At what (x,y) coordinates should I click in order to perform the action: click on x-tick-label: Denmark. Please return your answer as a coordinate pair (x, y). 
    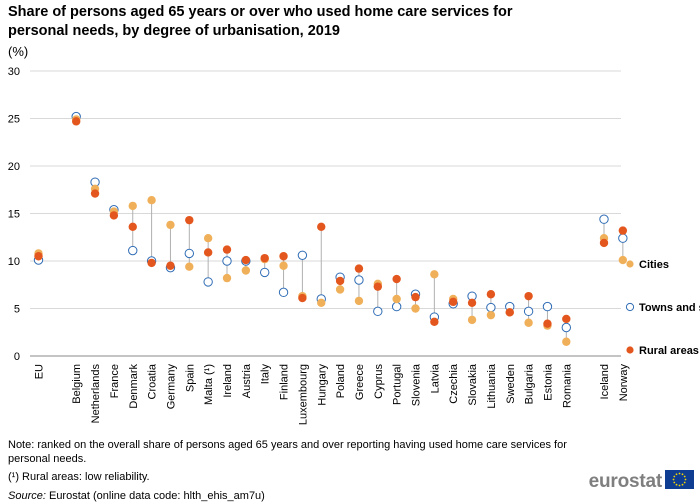
    Looking at the image, I should click on (134, 386).